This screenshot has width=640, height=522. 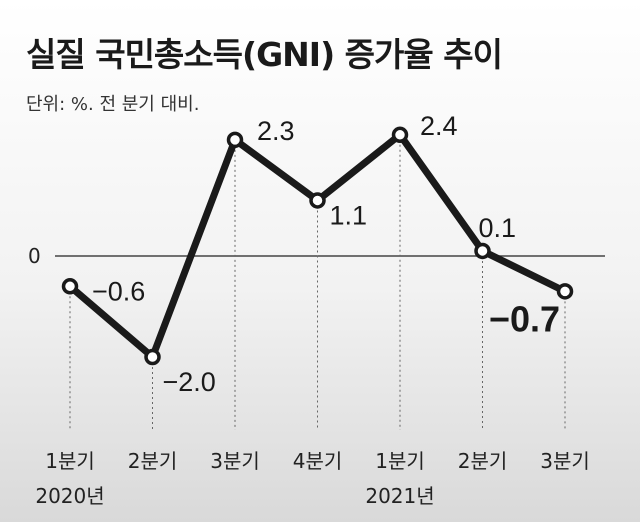 I want to click on data-label: 0.1, so click(x=498, y=228).